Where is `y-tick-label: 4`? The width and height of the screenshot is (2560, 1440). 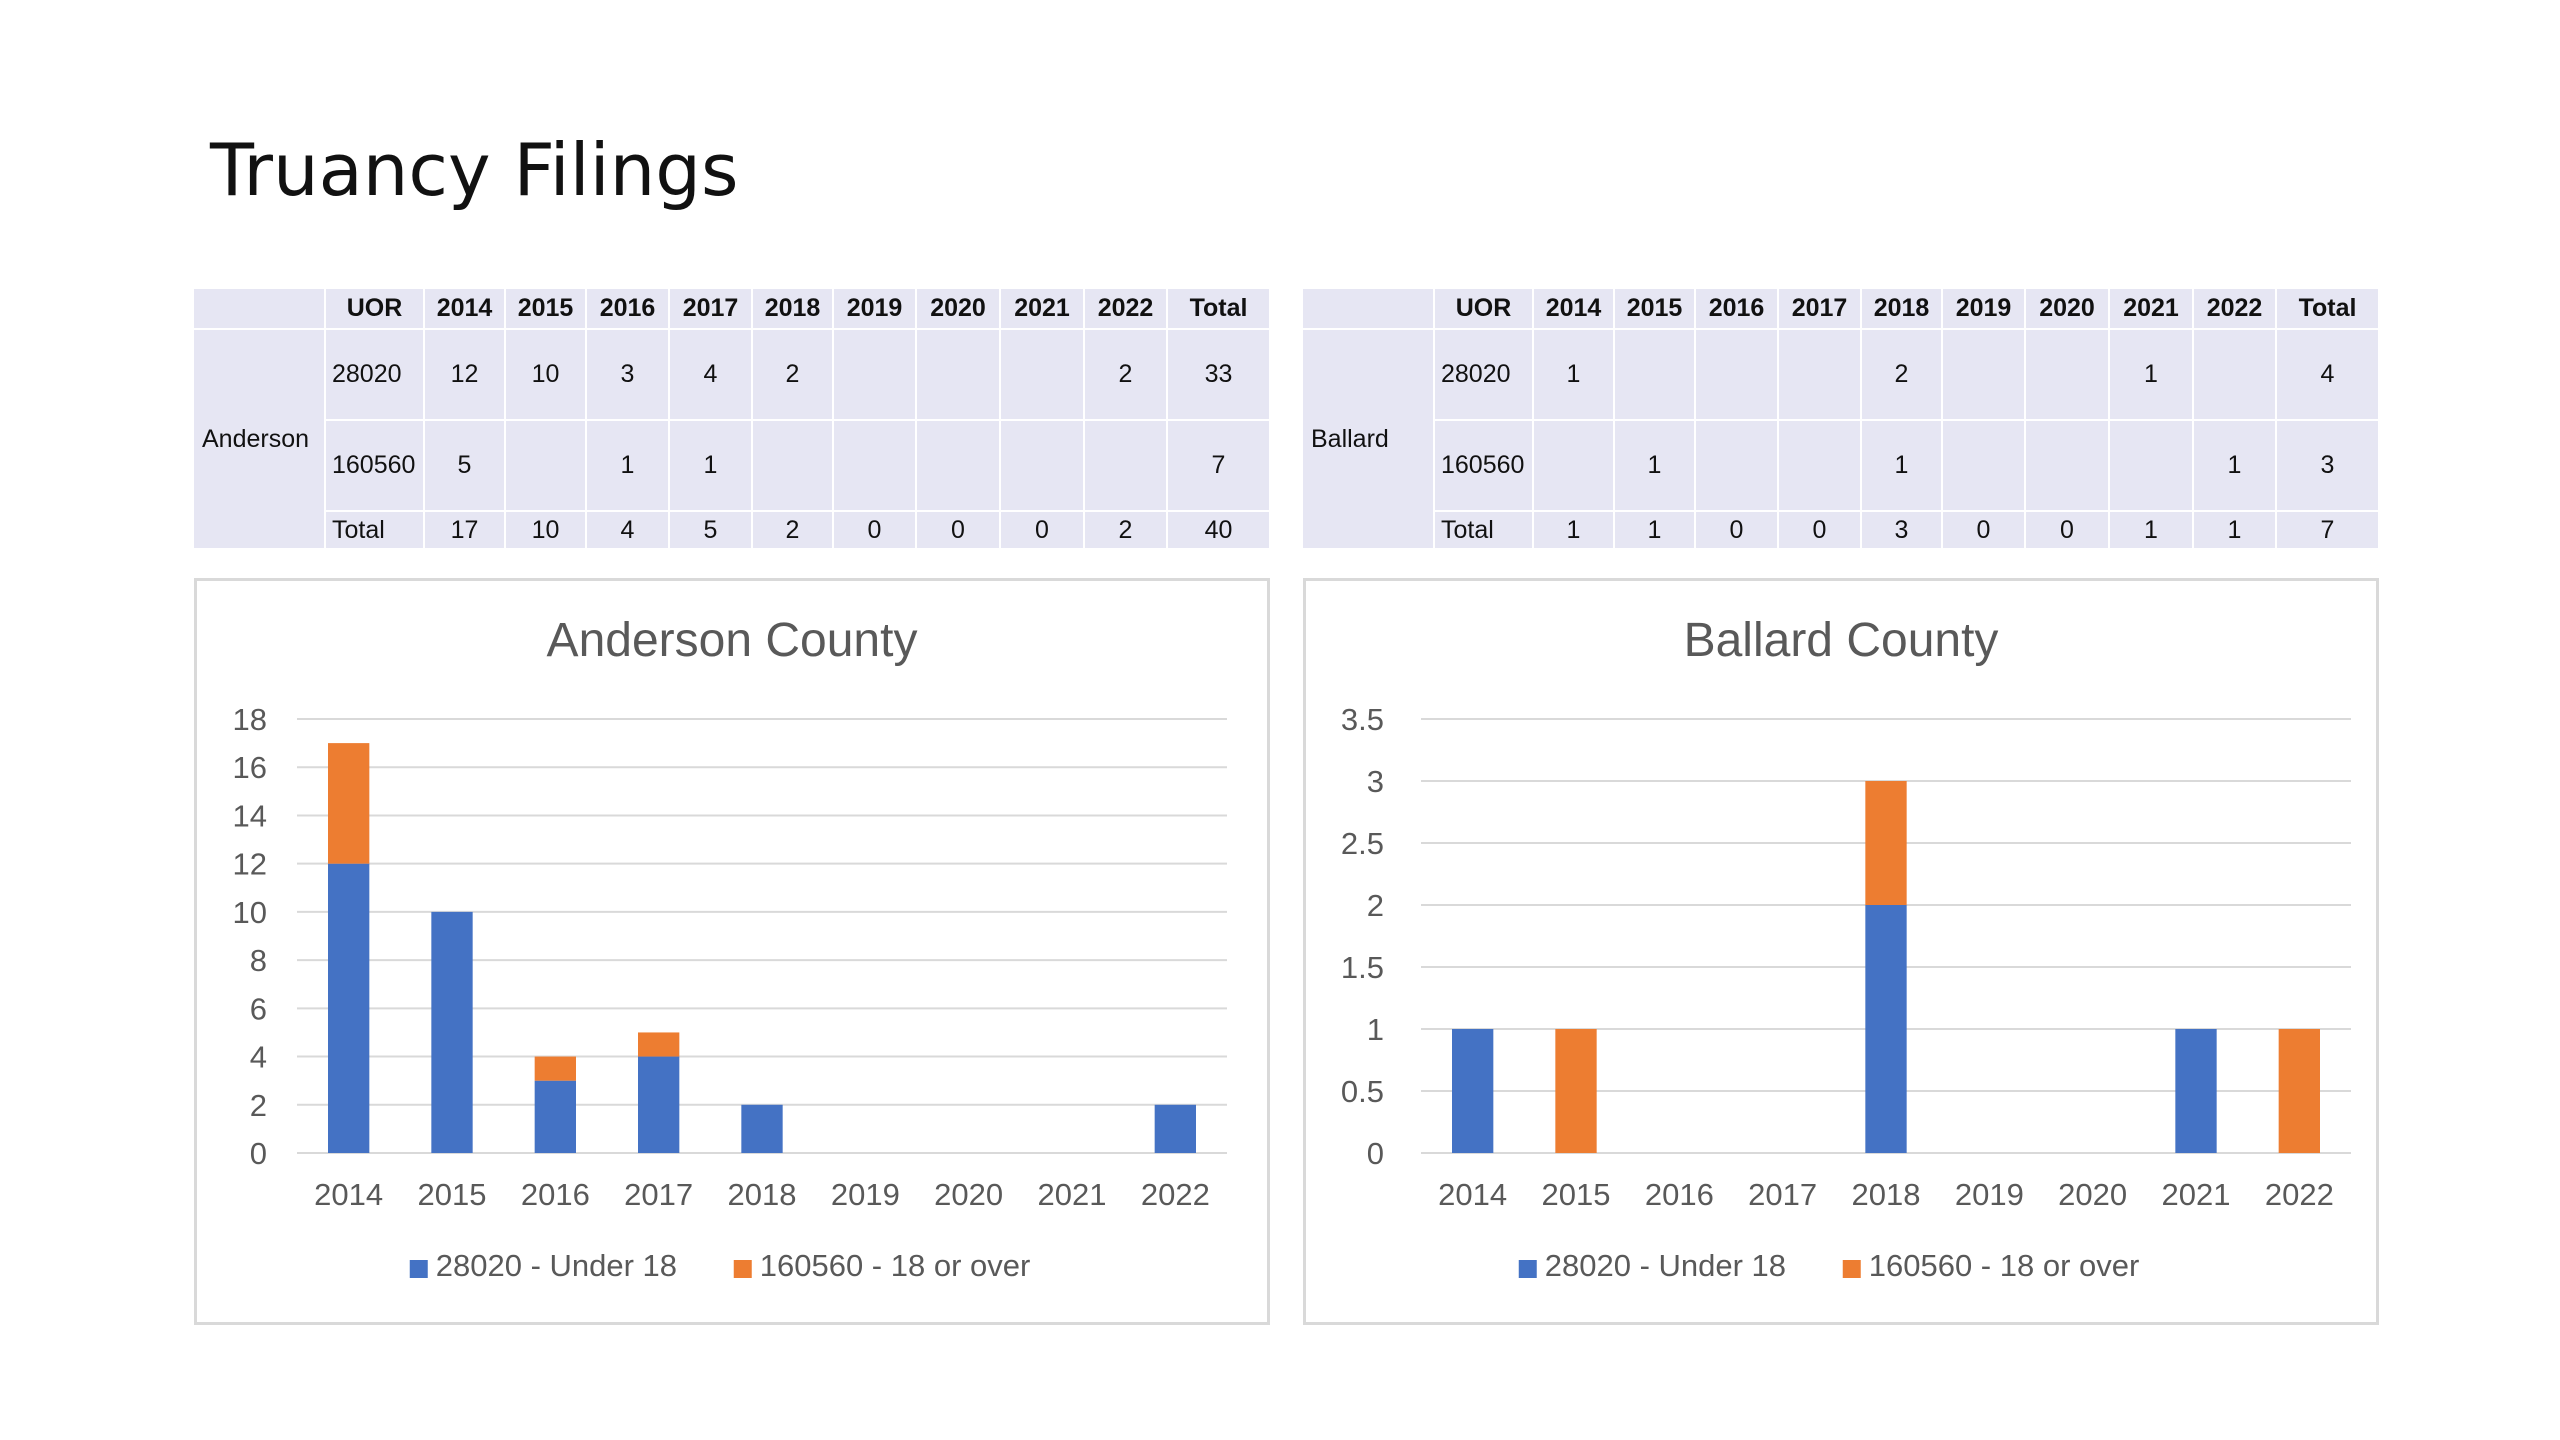
y-tick-label: 4 is located at coordinates (258, 1057).